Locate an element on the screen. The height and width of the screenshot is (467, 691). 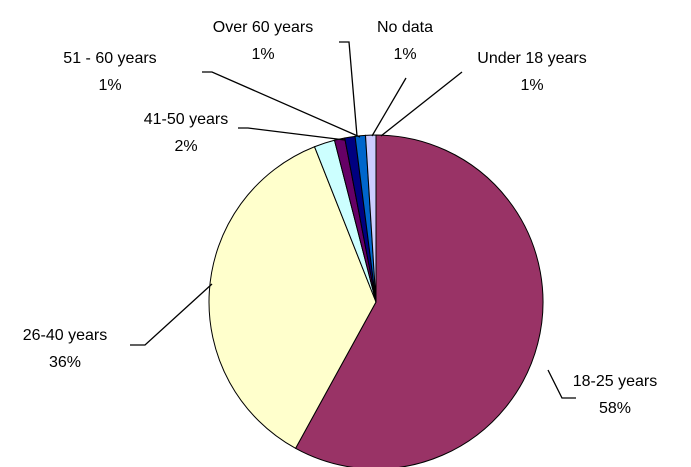
leader-line-over-60-years is located at coordinates (348, 89).